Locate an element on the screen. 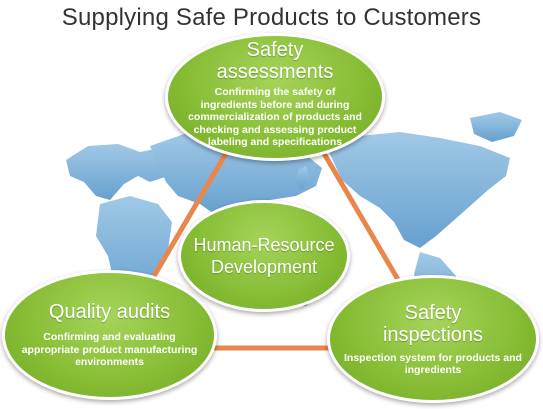 This screenshot has height=409, width=543. human-resource-heading-line1: Human-Resource is located at coordinates (264, 245).